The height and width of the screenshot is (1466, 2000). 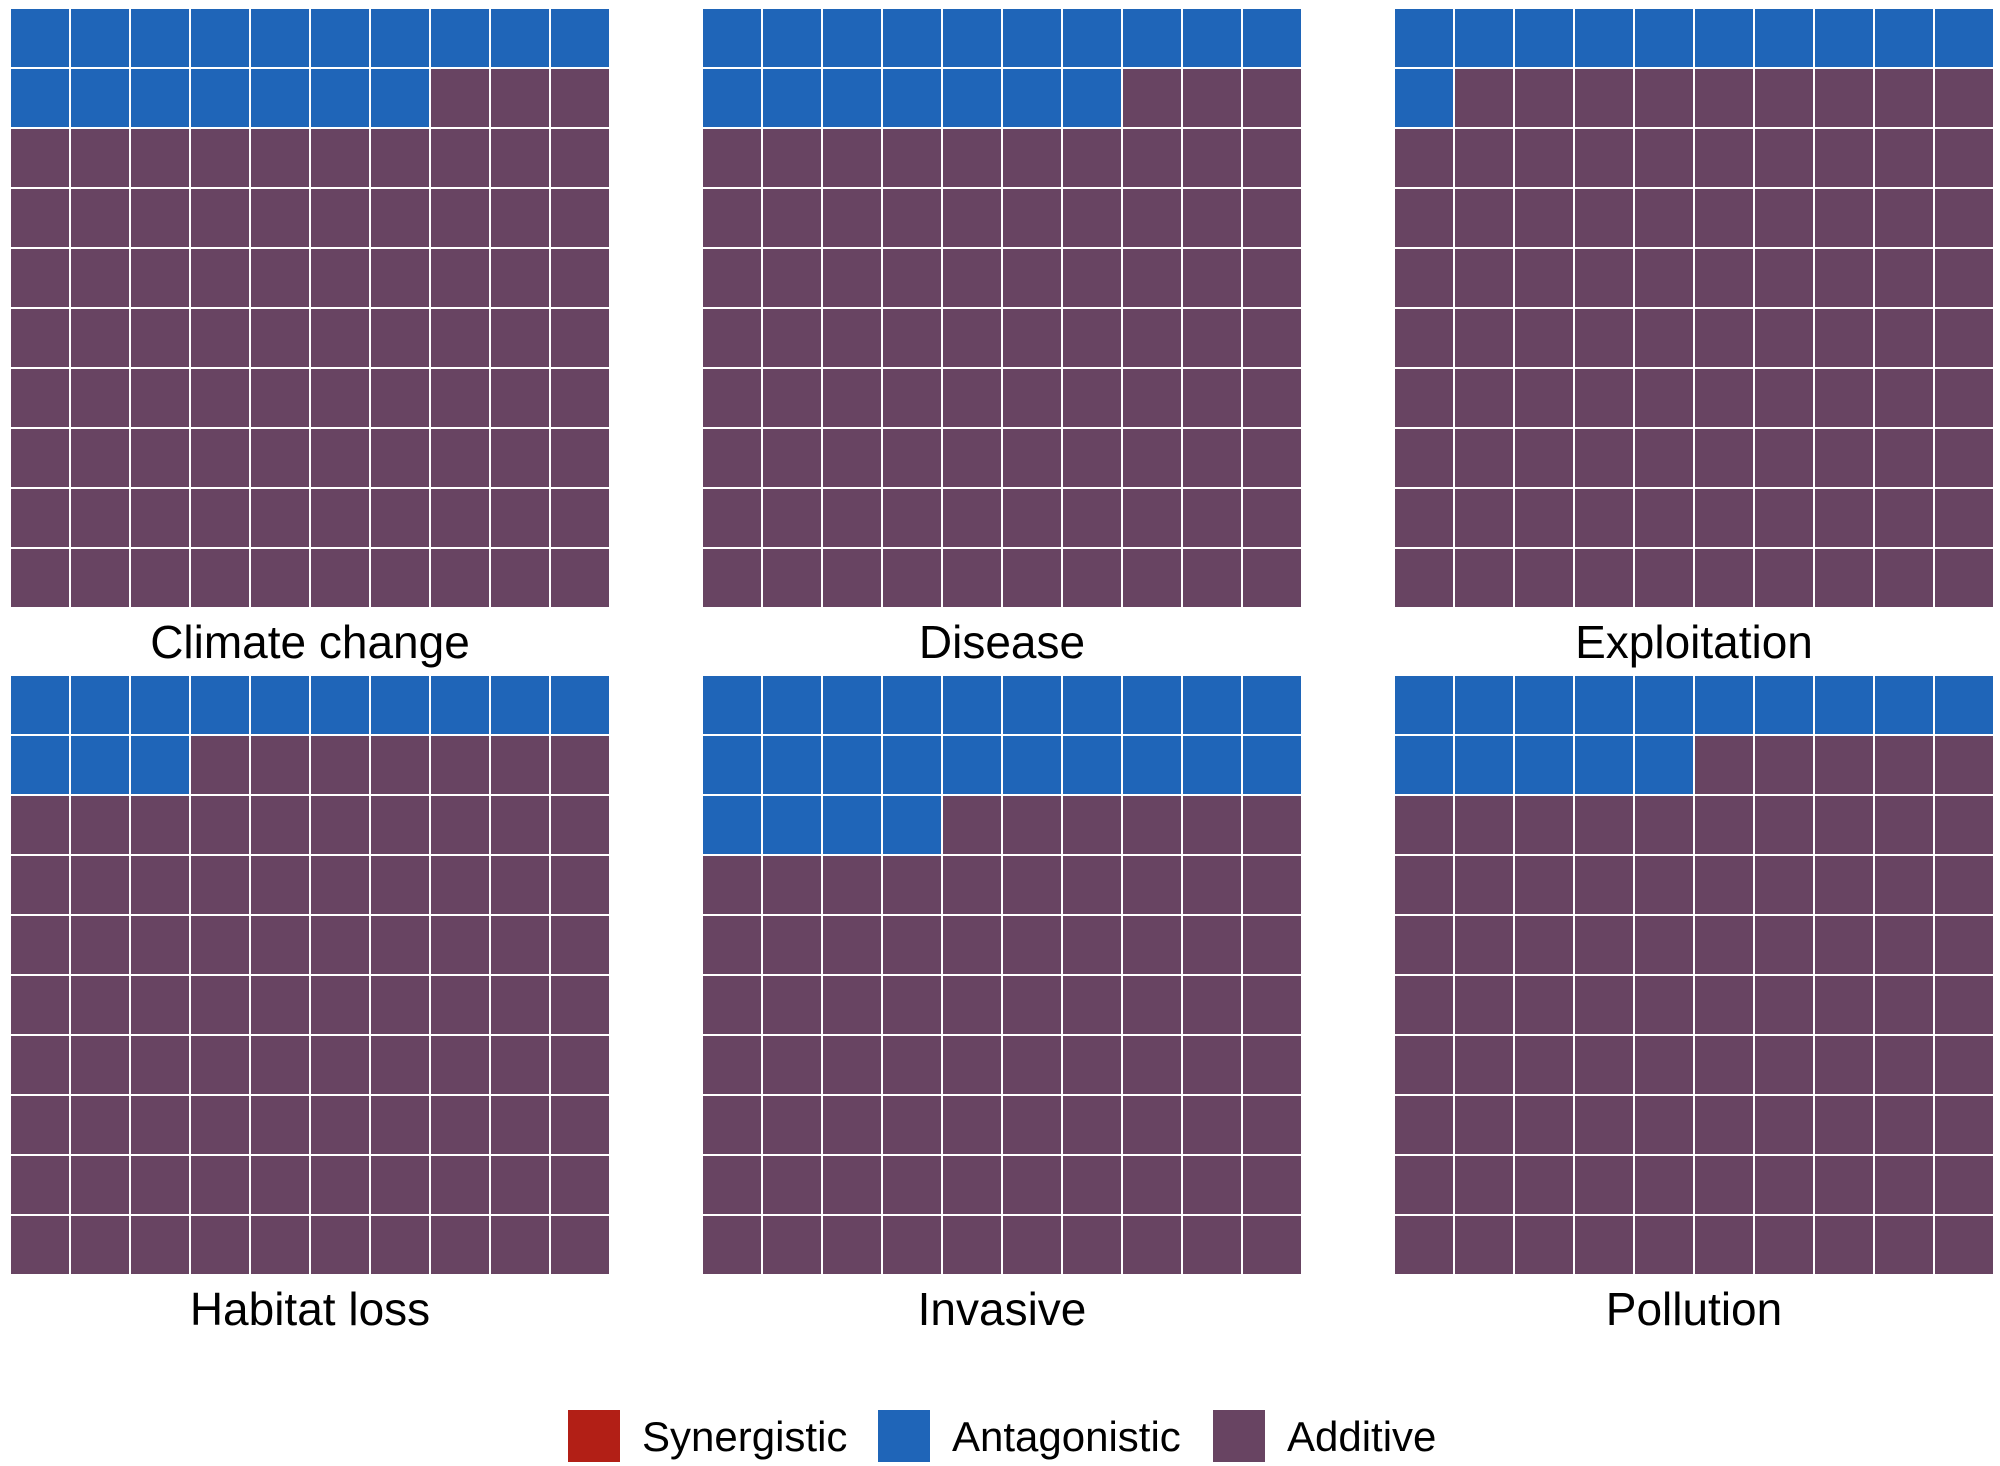 I want to click on waffle-panel-exploitation: Exploitation, so click(x=1694, y=337).